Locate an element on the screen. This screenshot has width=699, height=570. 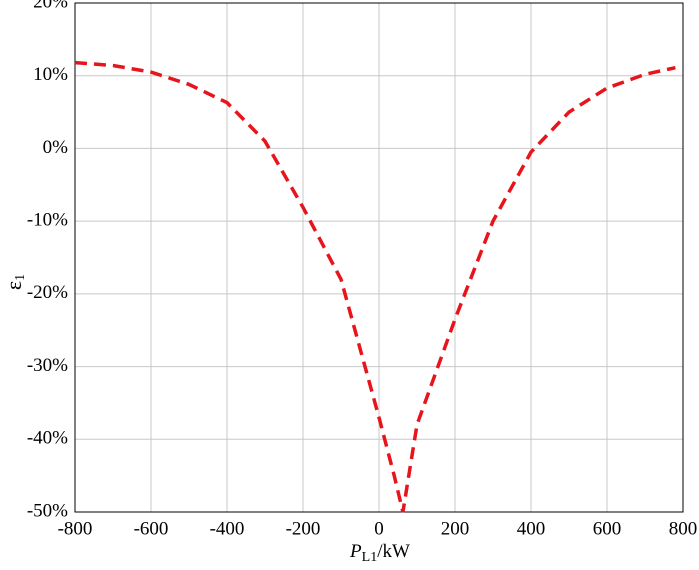
y-tick-label: -10% is located at coordinates (47, 220).